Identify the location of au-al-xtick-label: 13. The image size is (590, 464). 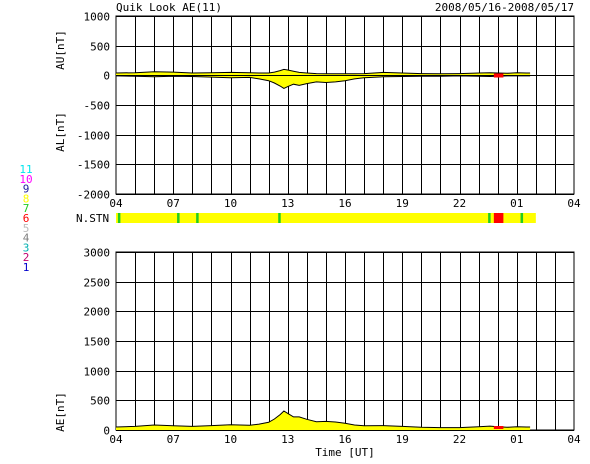
(287, 203).